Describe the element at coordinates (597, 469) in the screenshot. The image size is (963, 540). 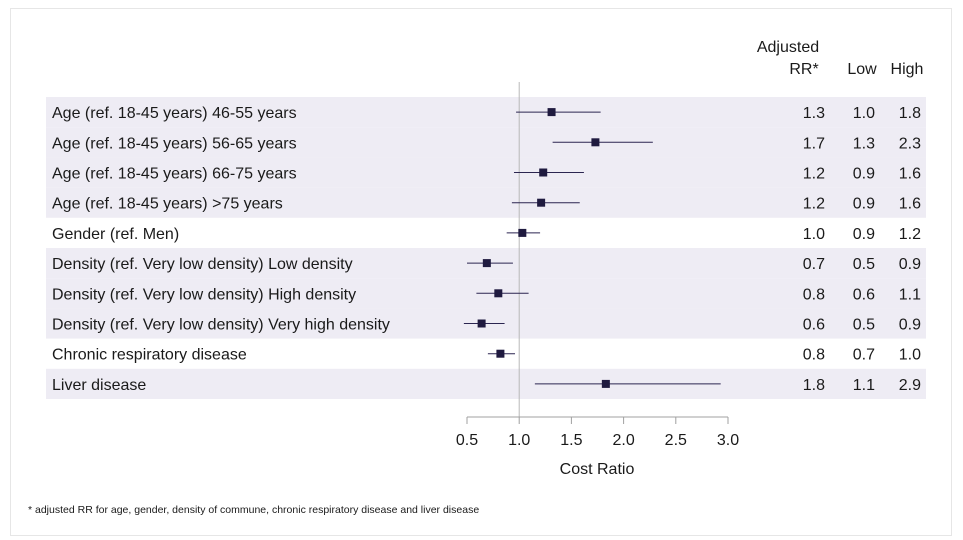
I see `x-axis-label: Cost Ratio` at that location.